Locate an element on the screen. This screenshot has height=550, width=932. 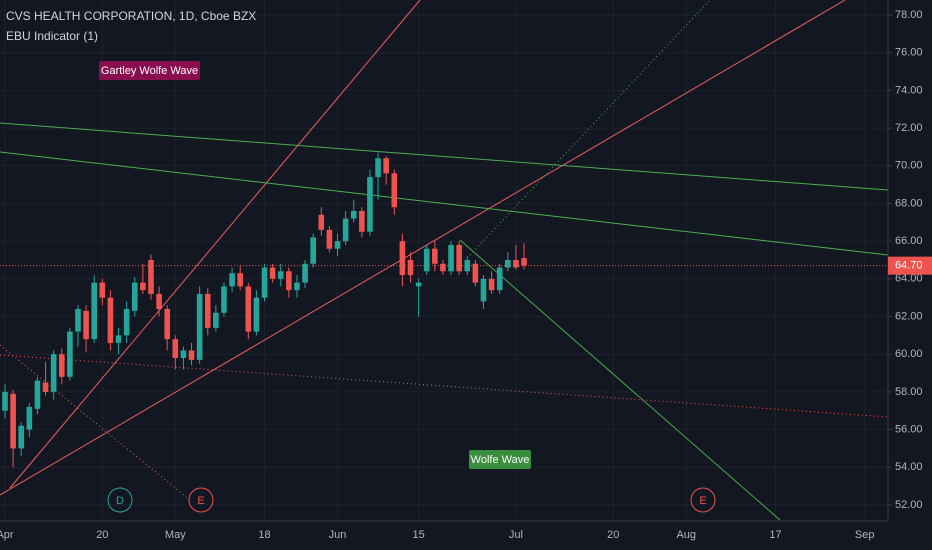
annotation: Gartley Wolfe Wave is located at coordinates (149, 71).